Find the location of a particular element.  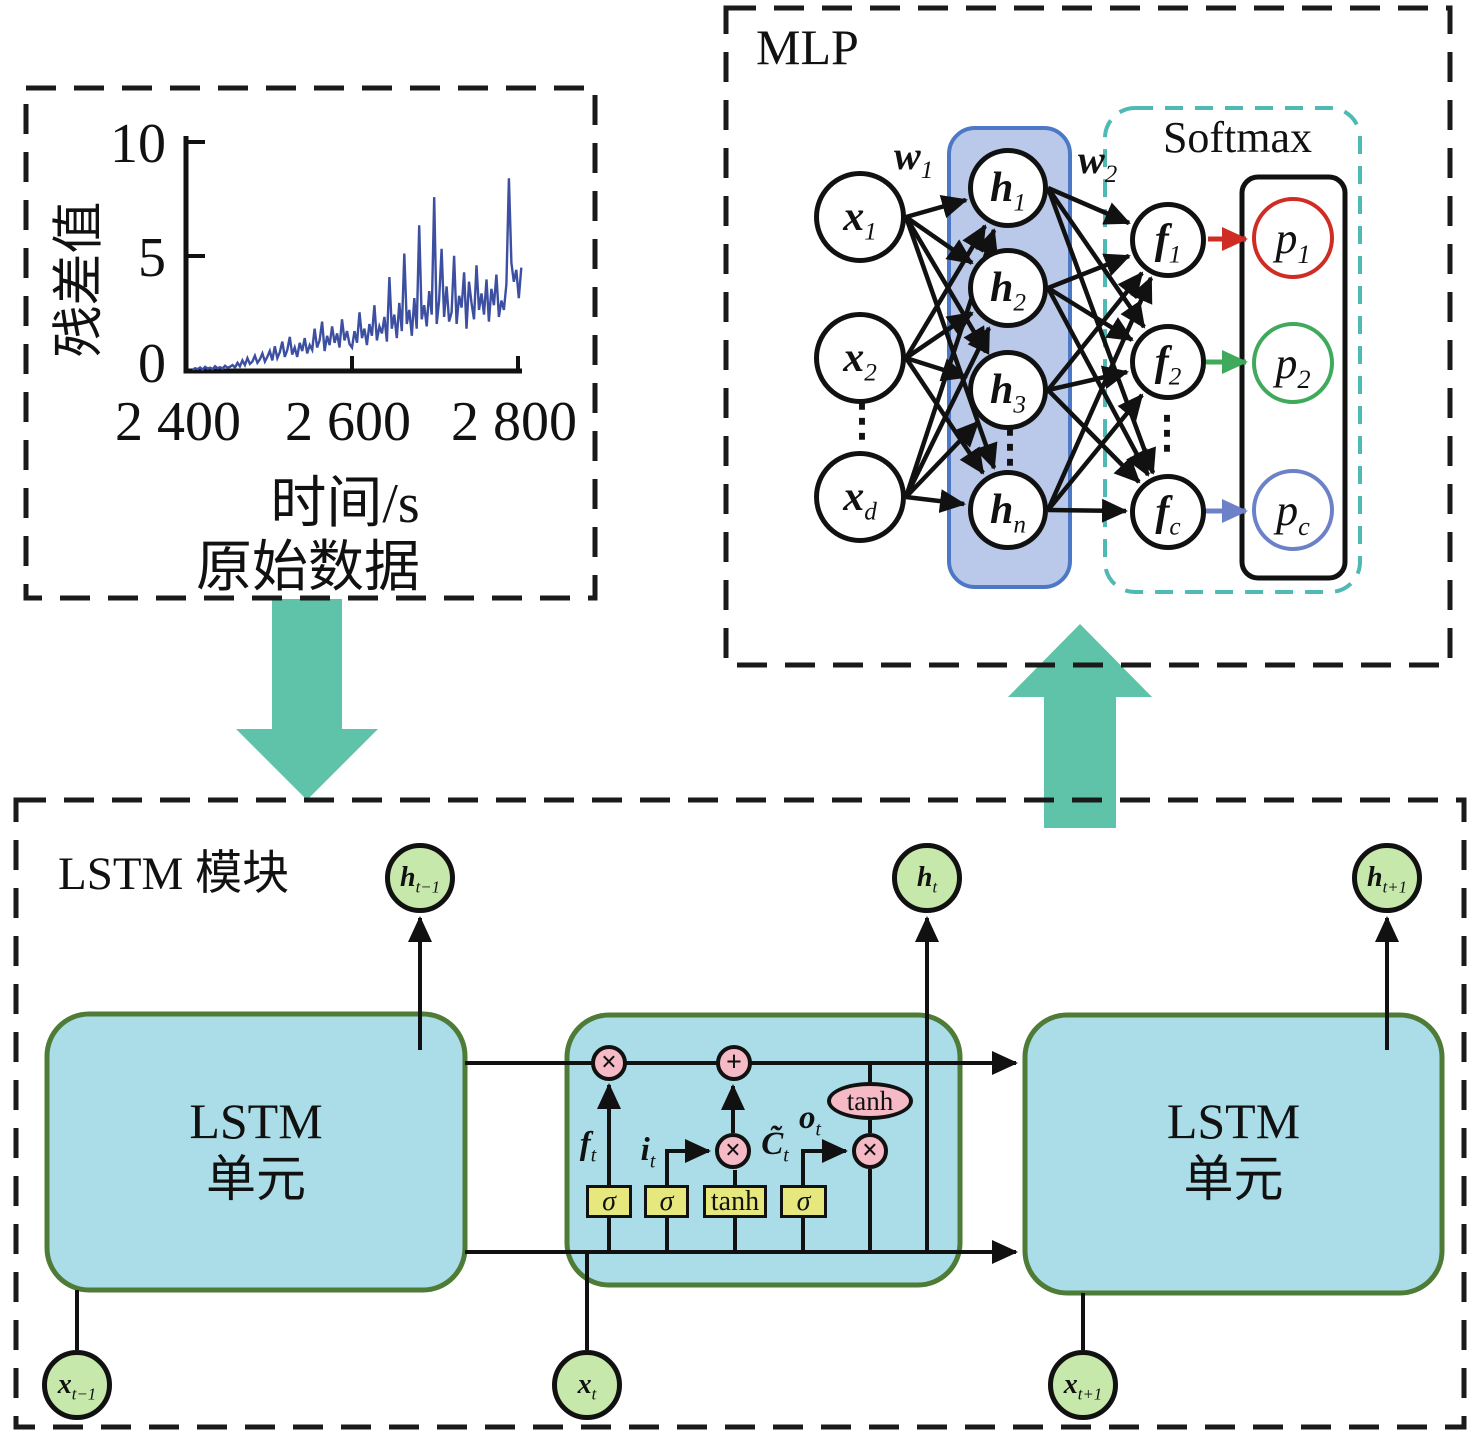

forget-gate-sigma: σ is located at coordinates (609, 1201).